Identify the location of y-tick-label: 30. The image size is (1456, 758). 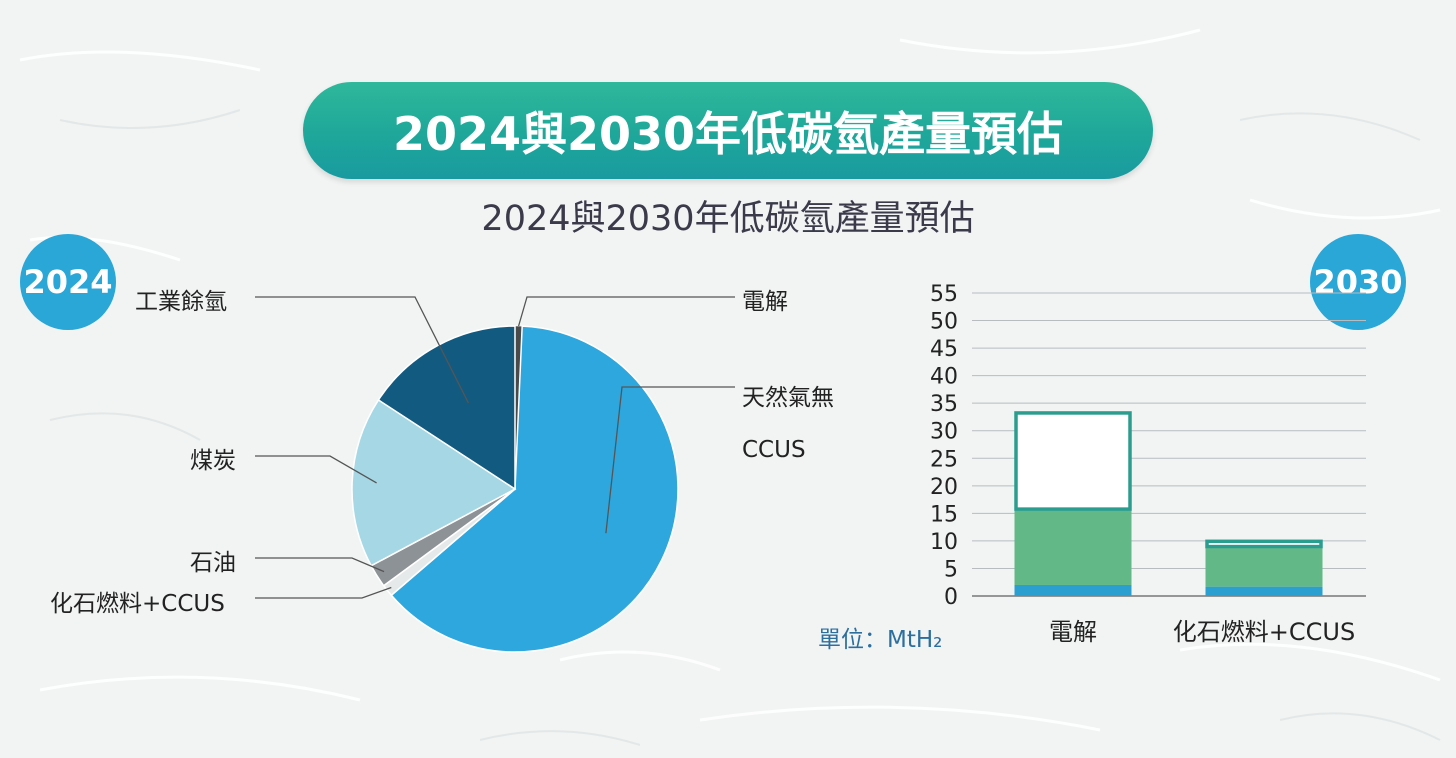
(944, 432).